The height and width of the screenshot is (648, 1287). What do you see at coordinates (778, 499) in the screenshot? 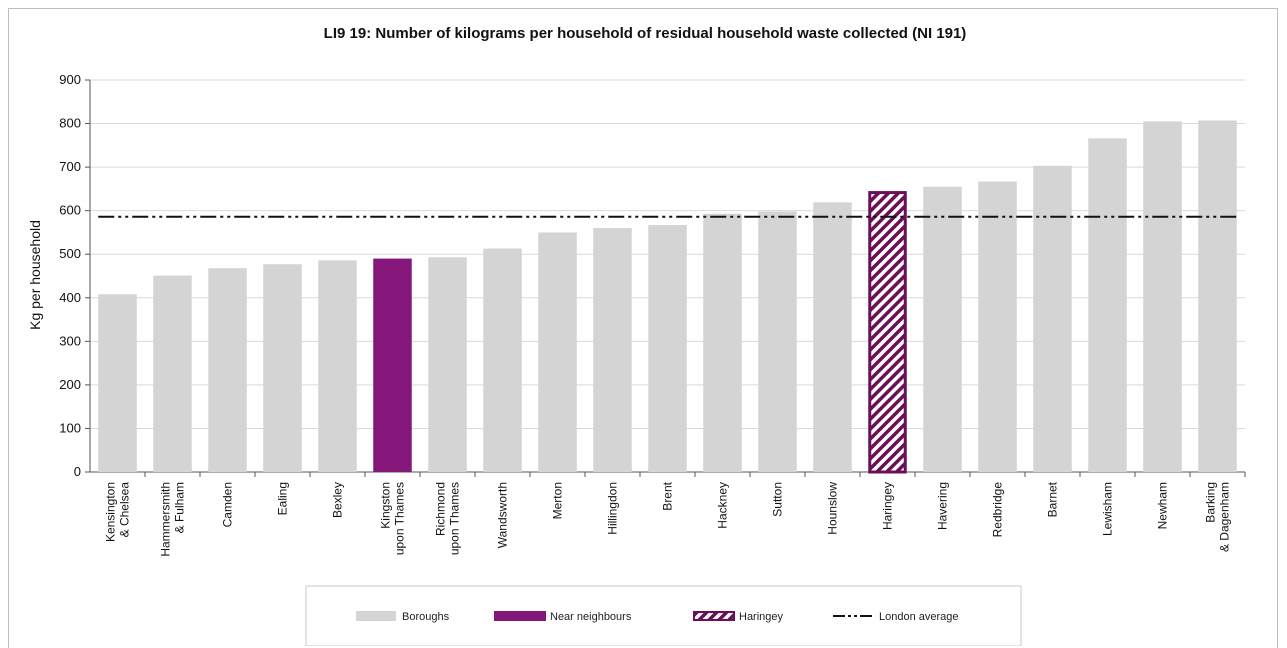
I see `x-tick-label: Sutton` at bounding box center [778, 499].